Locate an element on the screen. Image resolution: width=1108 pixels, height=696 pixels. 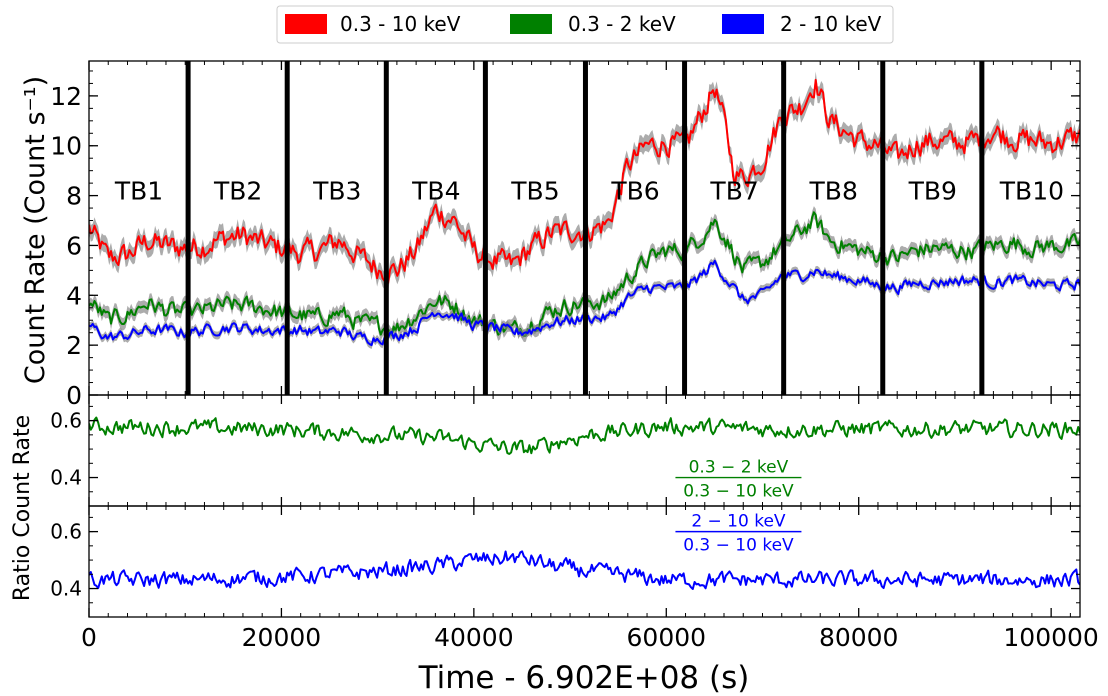
x-tick-label: 40000 is located at coordinates (474, 637).